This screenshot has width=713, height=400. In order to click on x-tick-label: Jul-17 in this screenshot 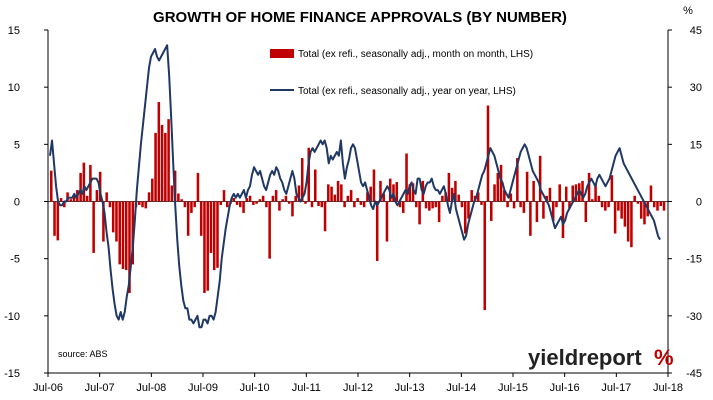, I will do `click(616, 388)`.